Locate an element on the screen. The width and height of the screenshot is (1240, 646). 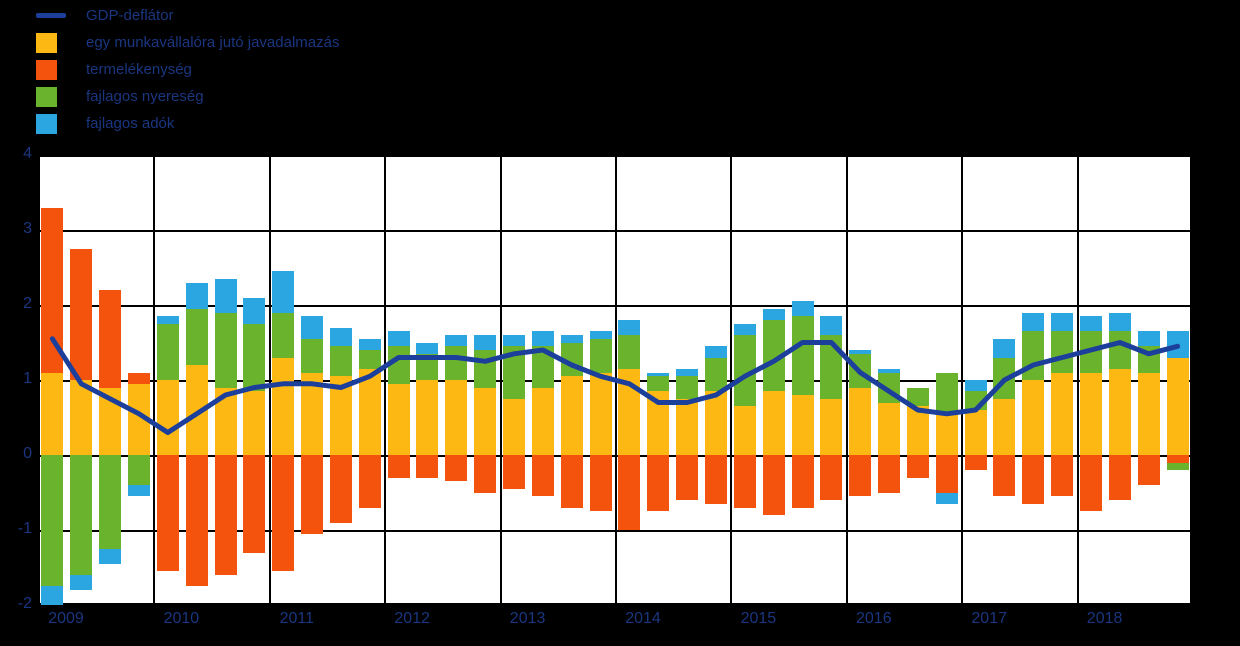
legend-label: fajlagos nyereség is located at coordinates (145, 96).